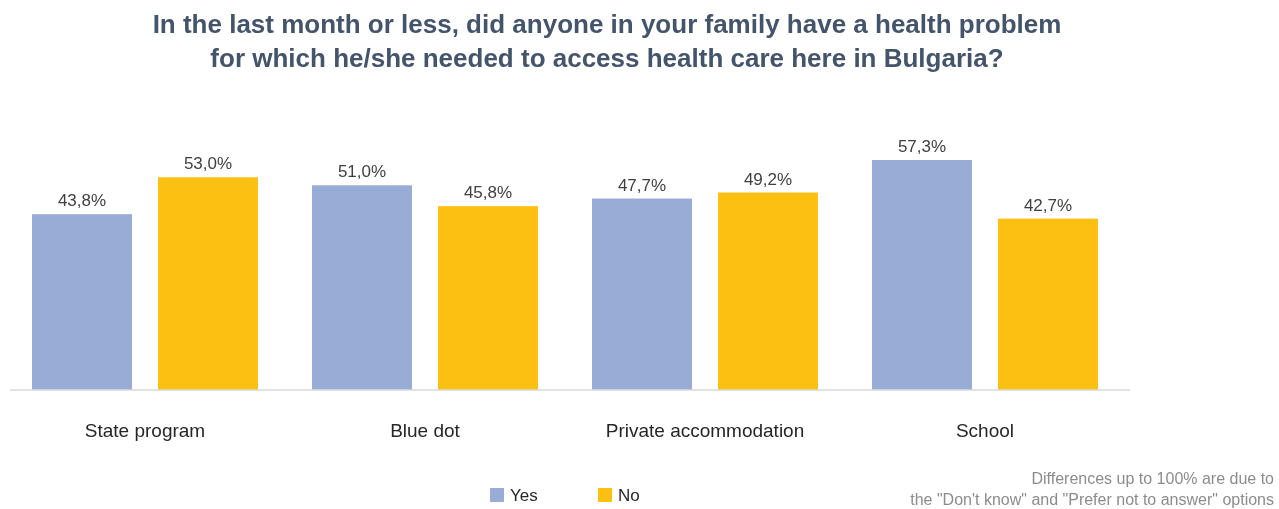 Image resolution: width=1279 pixels, height=509 pixels. I want to click on x-tick-label: State program, so click(145, 430).